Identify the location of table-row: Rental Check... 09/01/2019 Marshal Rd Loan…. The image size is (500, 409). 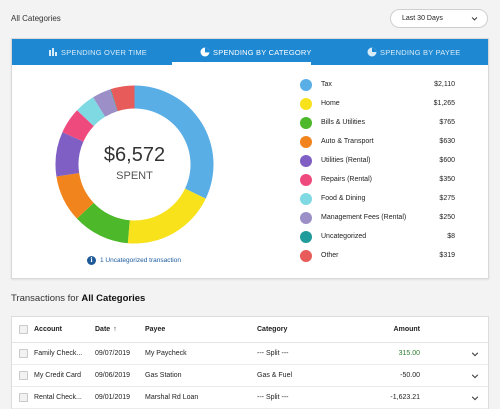
(250, 398).